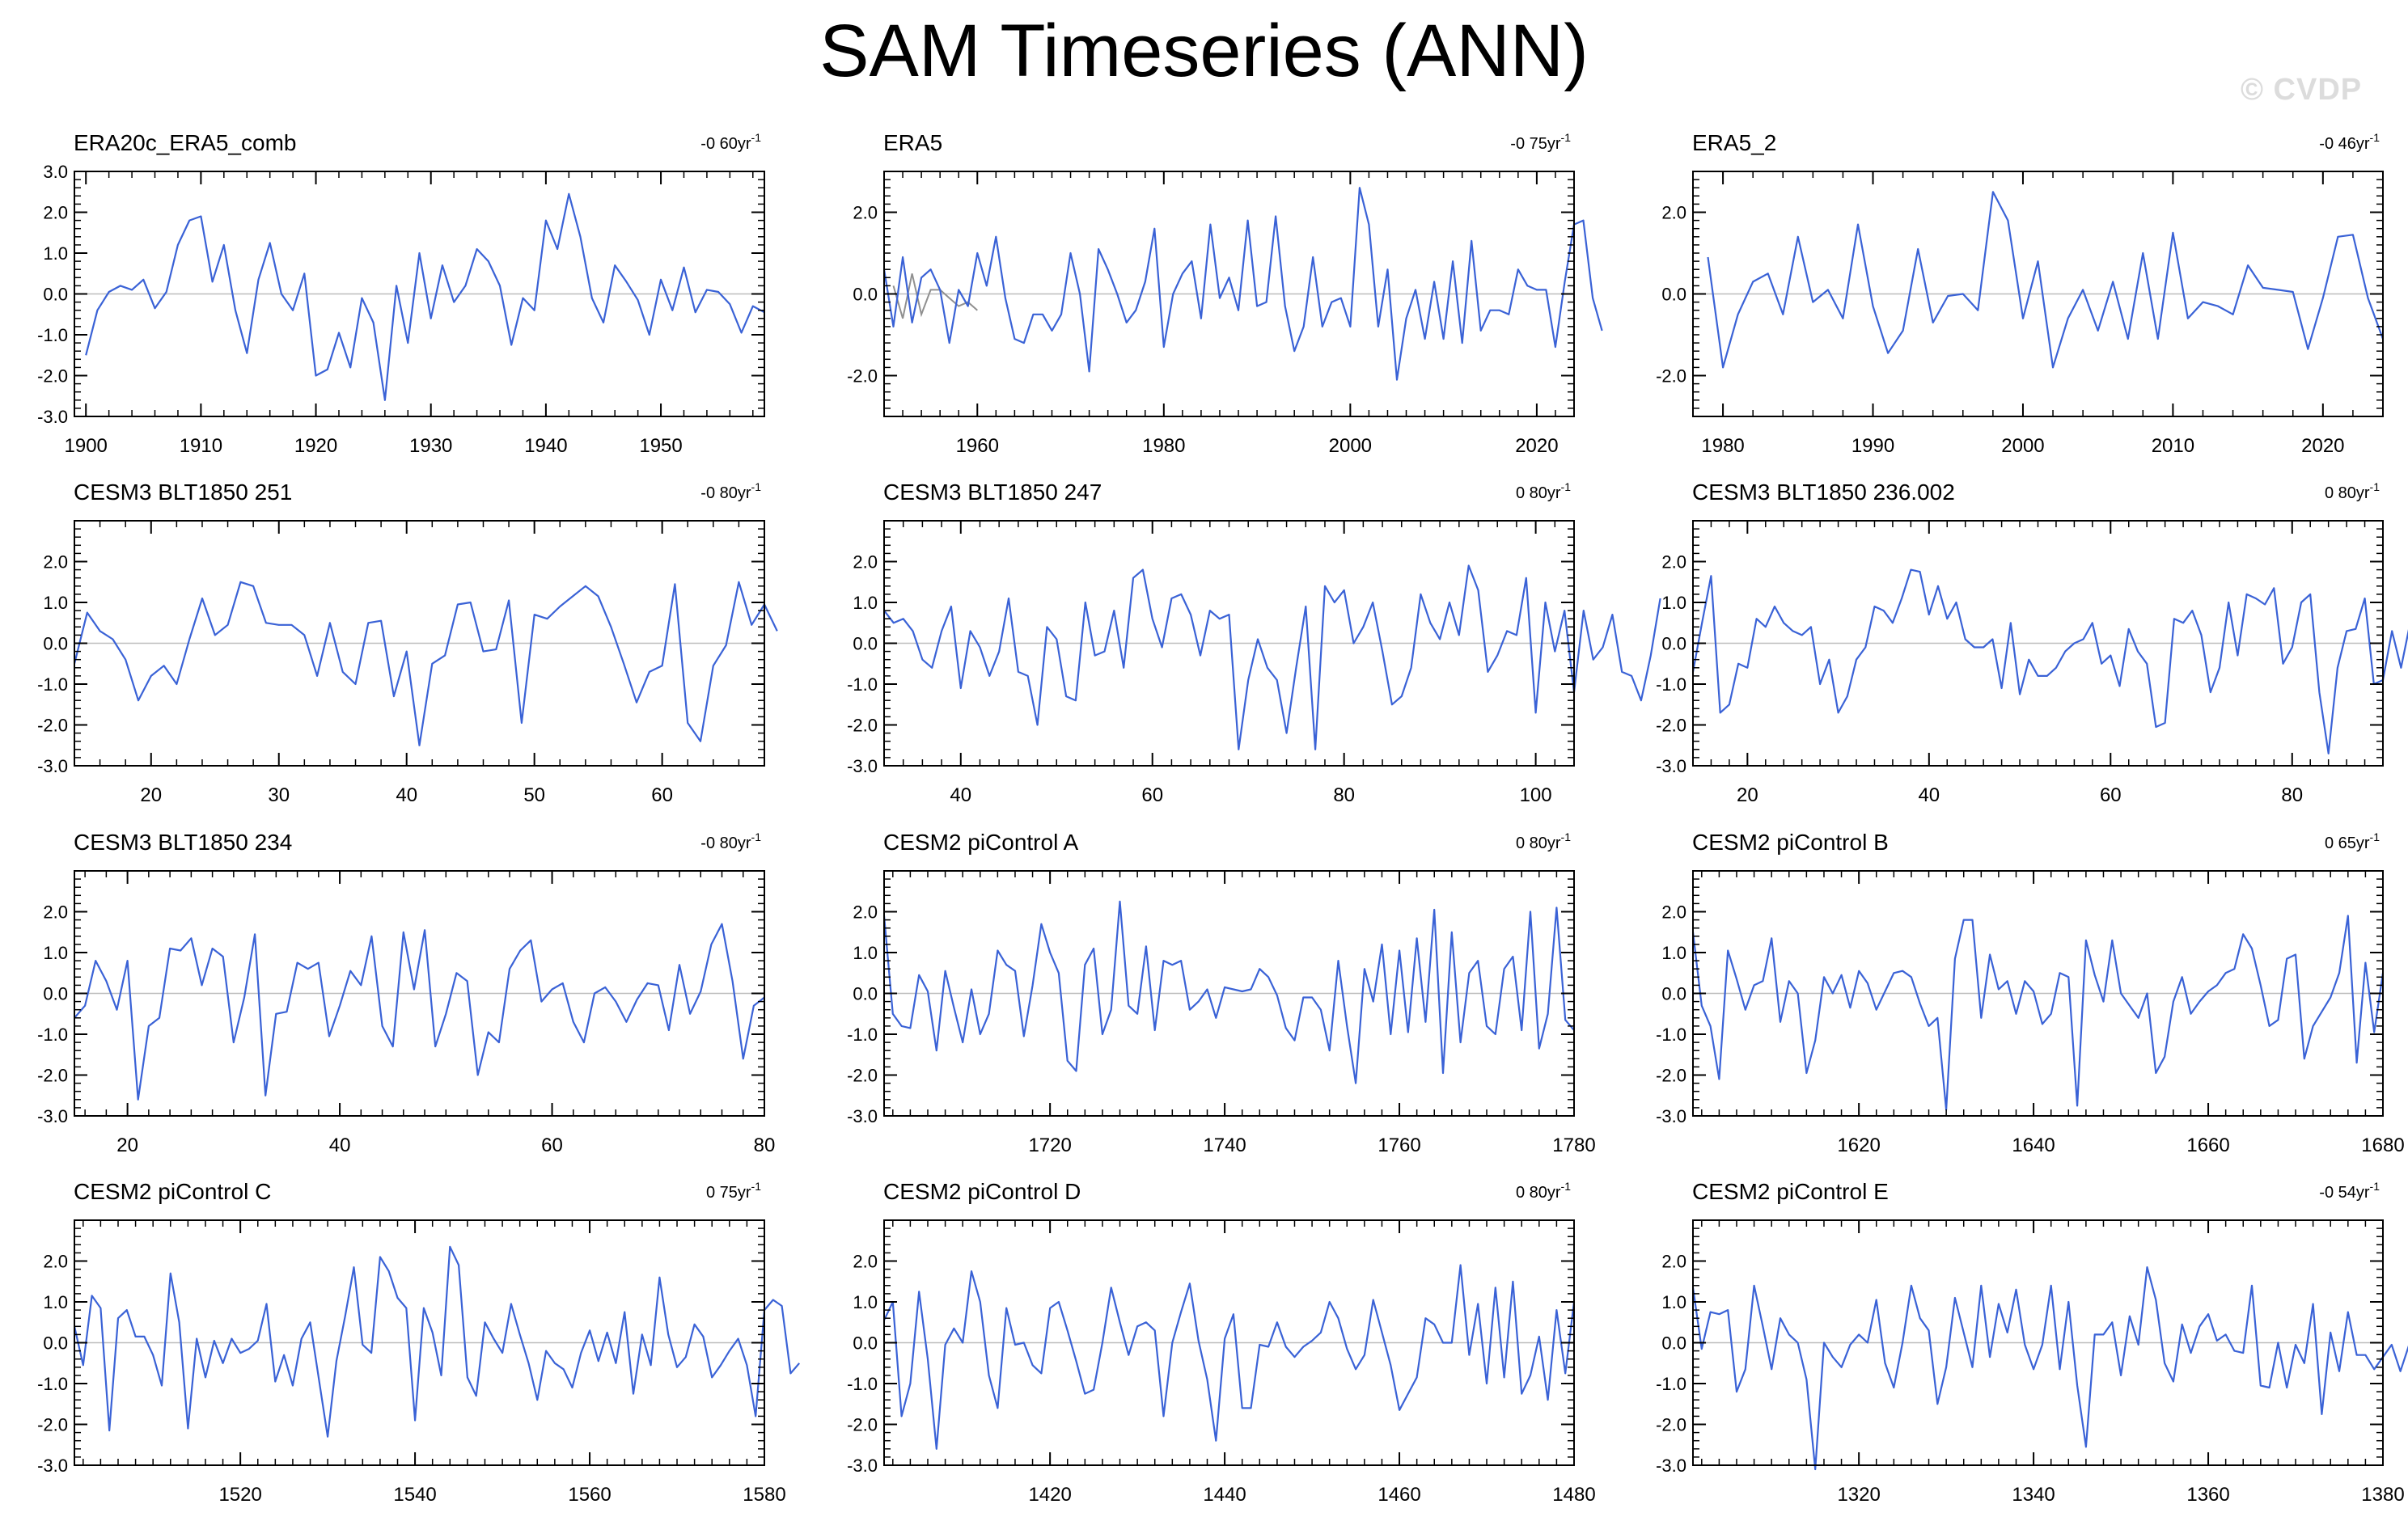  What do you see at coordinates (1399, 1145) in the screenshot?
I see `x-tick-label: 1760` at bounding box center [1399, 1145].